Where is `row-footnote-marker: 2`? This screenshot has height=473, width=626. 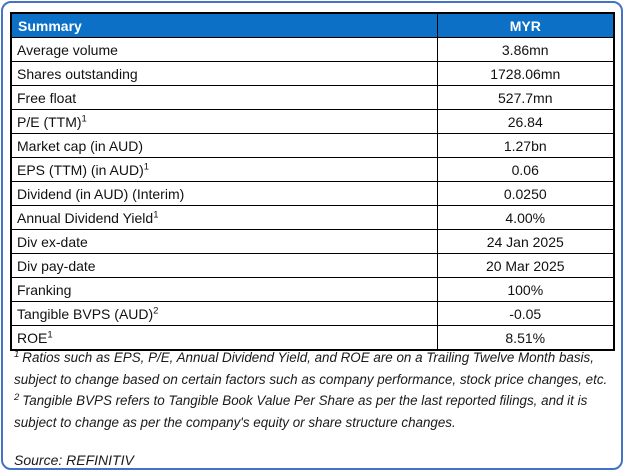 row-footnote-marker: 2 is located at coordinates (156, 310).